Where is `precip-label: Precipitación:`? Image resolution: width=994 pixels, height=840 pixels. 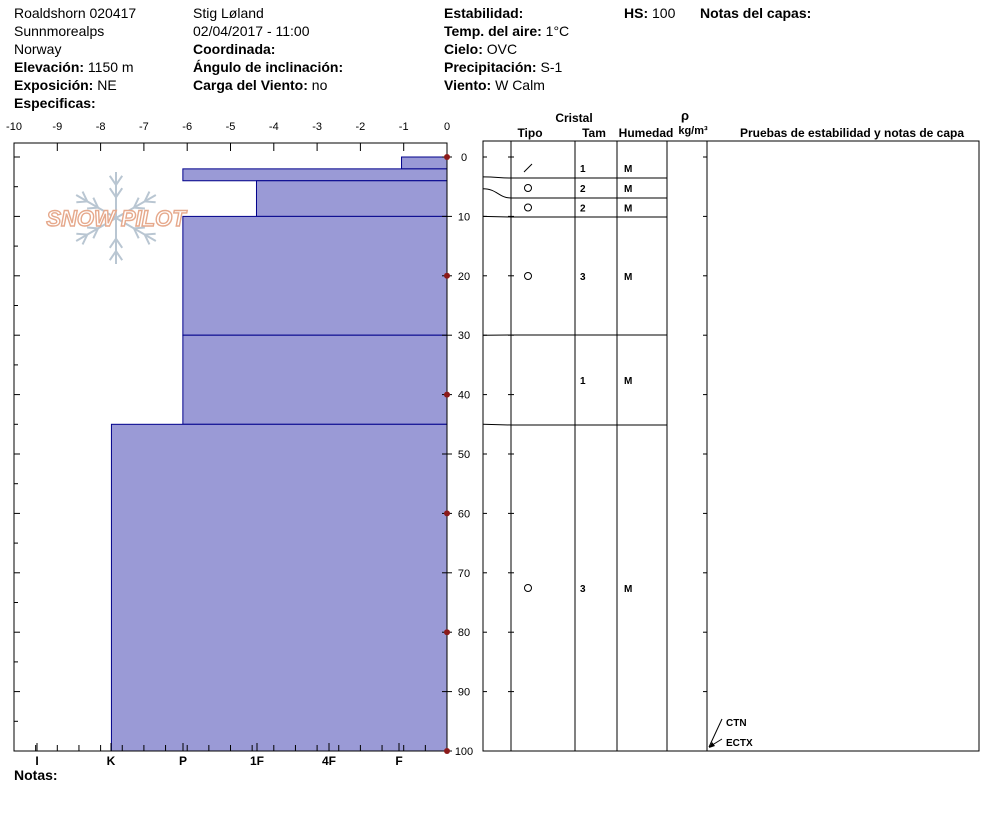 precip-label: Precipitación: is located at coordinates (490, 67).